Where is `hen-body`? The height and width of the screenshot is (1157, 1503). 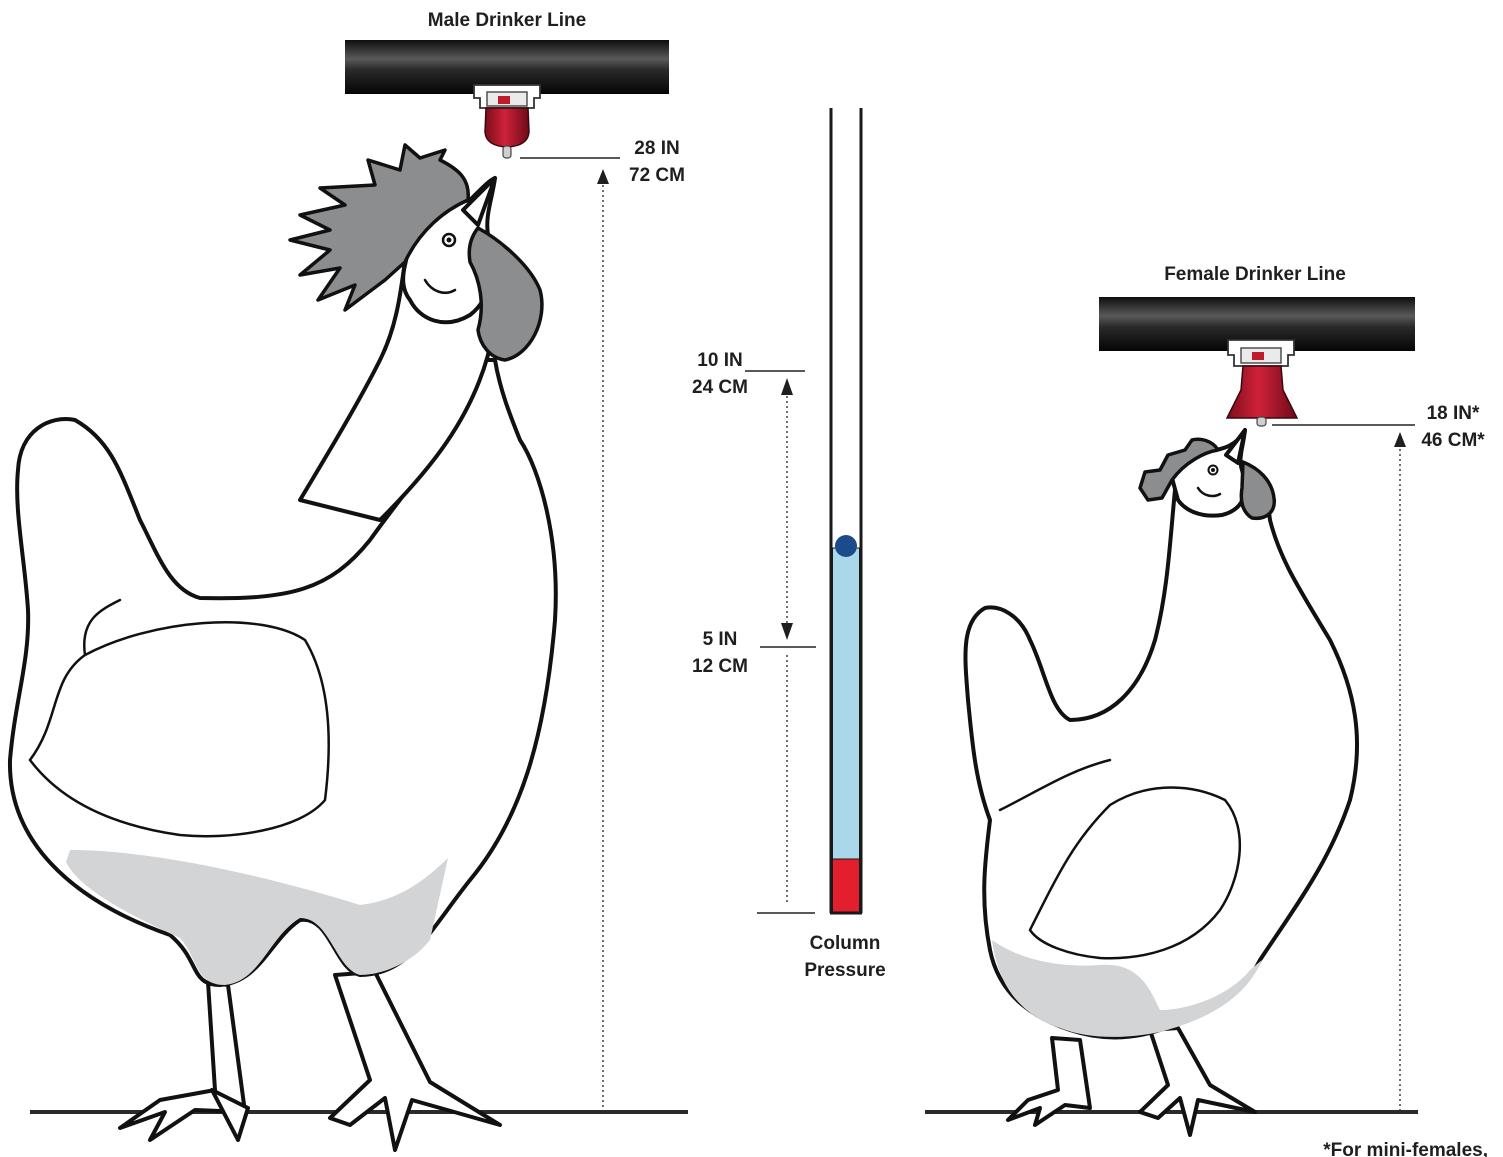 hen-body is located at coordinates (1161, 759).